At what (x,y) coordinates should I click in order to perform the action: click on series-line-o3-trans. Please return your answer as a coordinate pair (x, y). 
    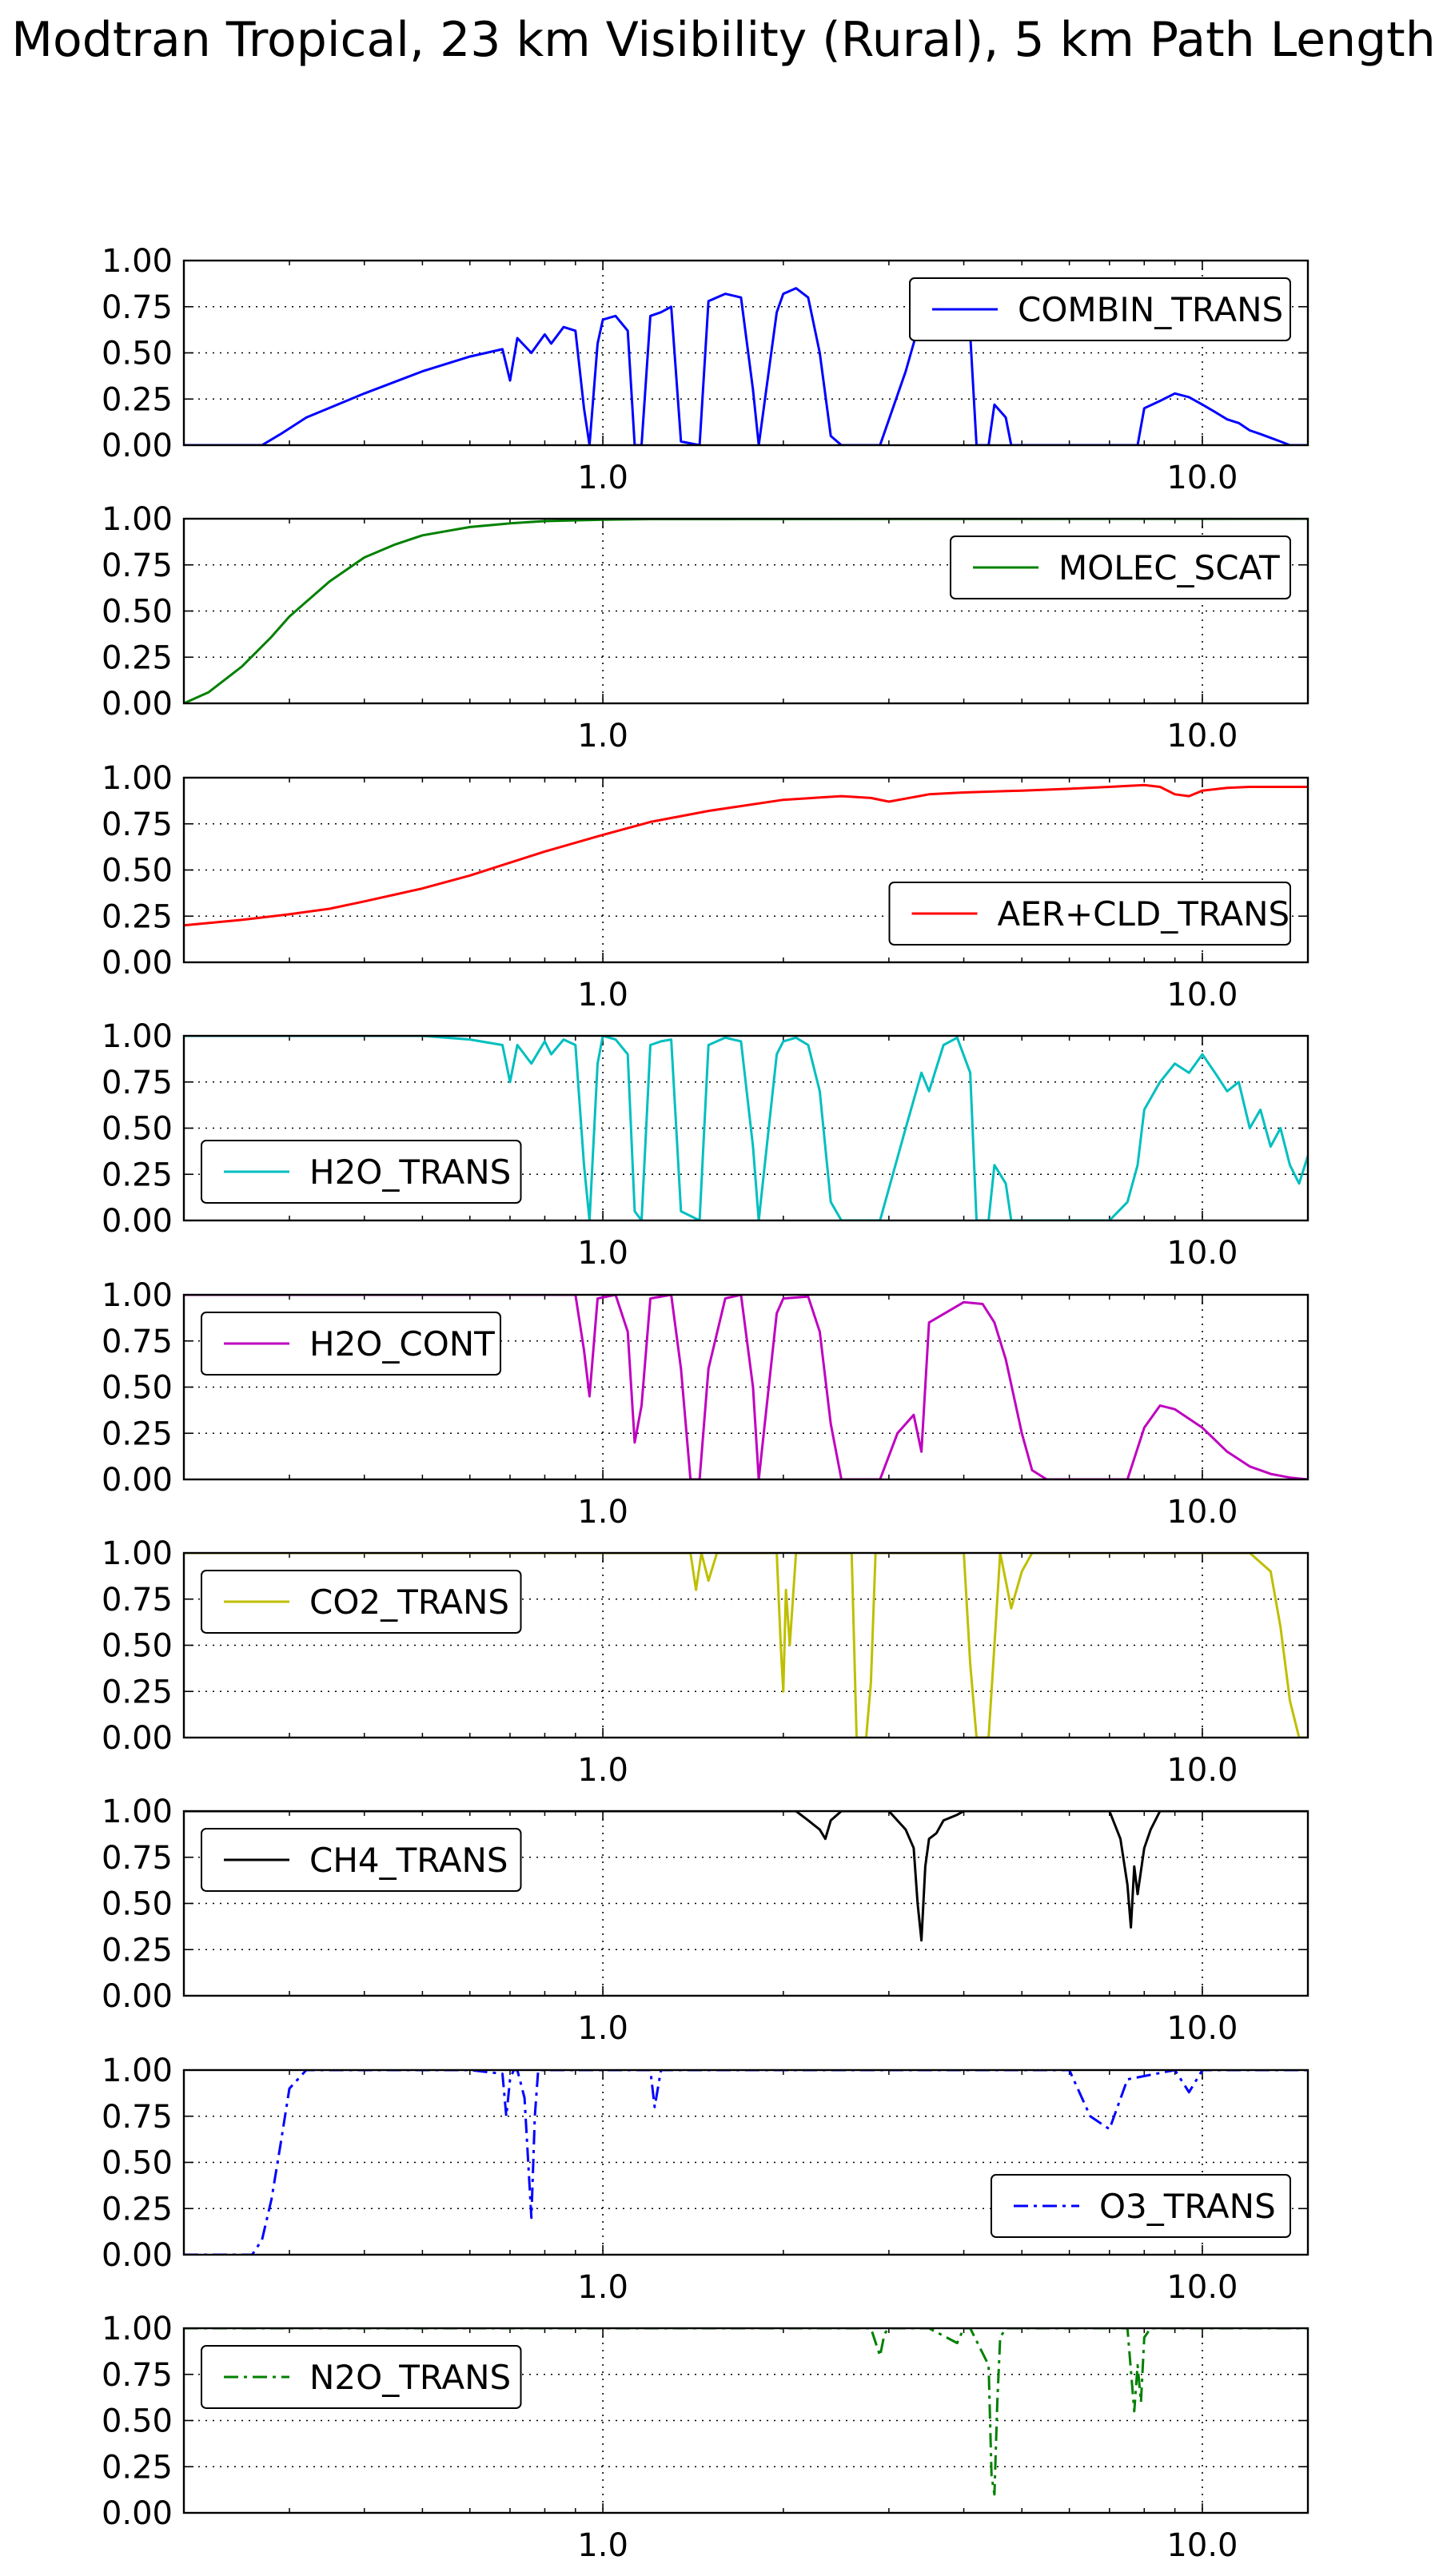
    Looking at the image, I should click on (746, 2162).